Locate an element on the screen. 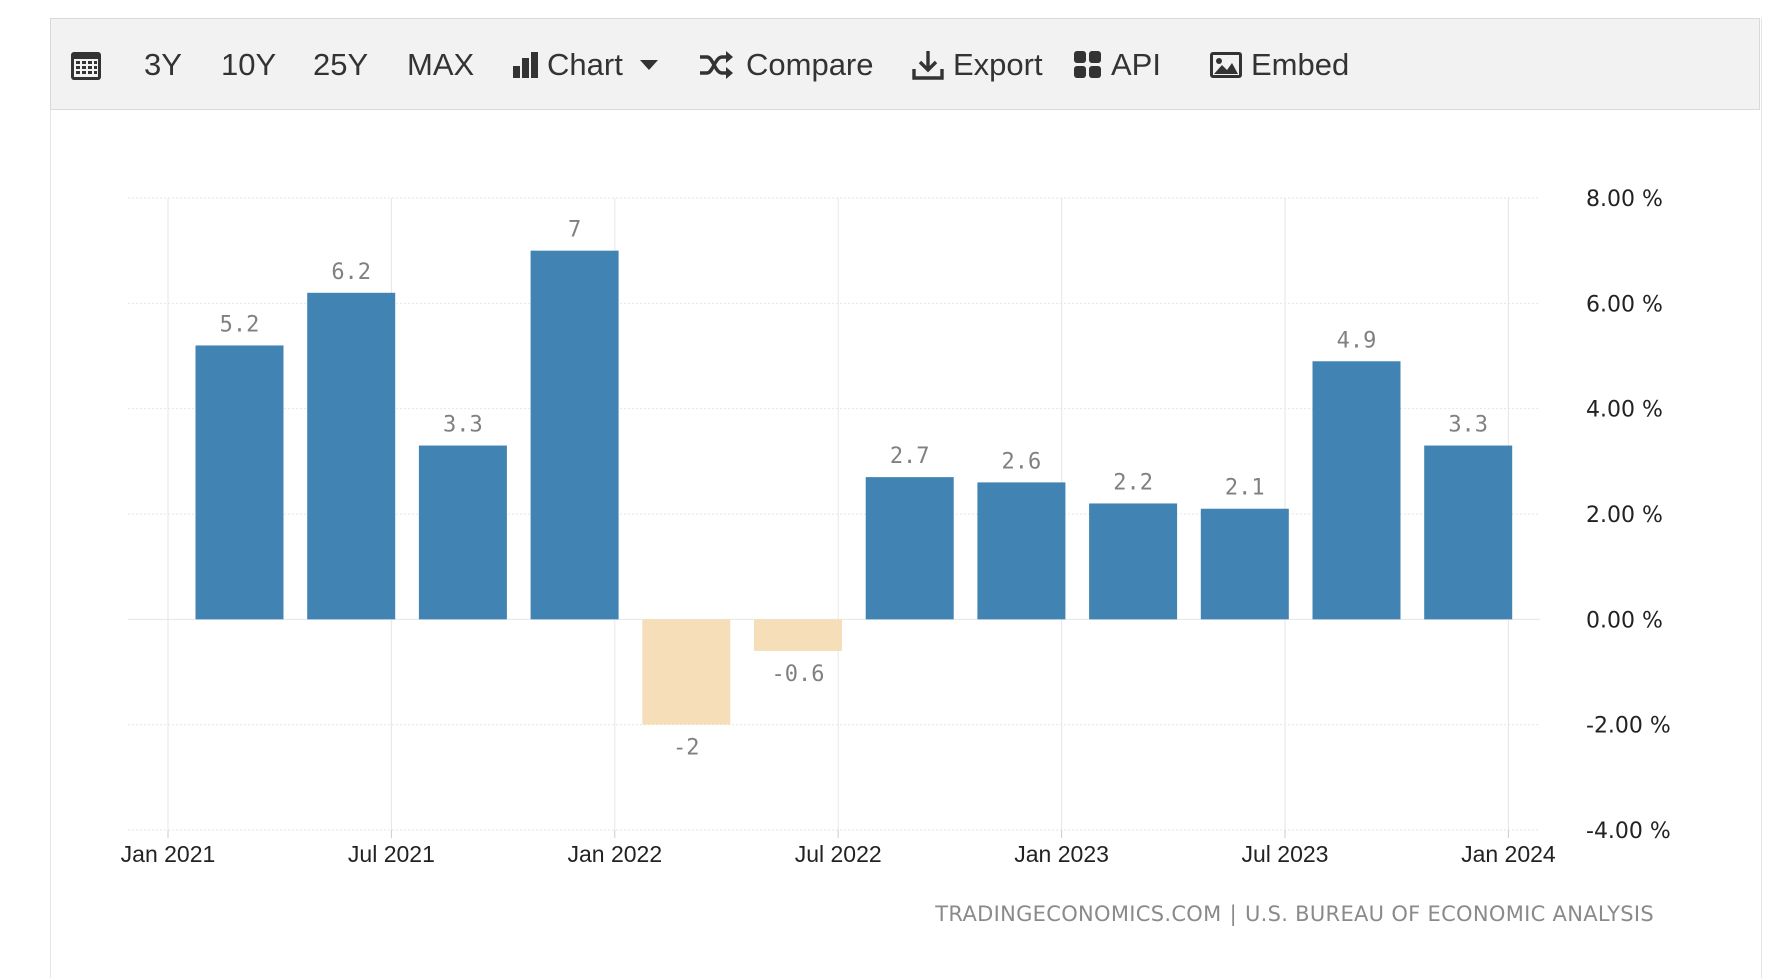  download-icon is located at coordinates (928, 65).